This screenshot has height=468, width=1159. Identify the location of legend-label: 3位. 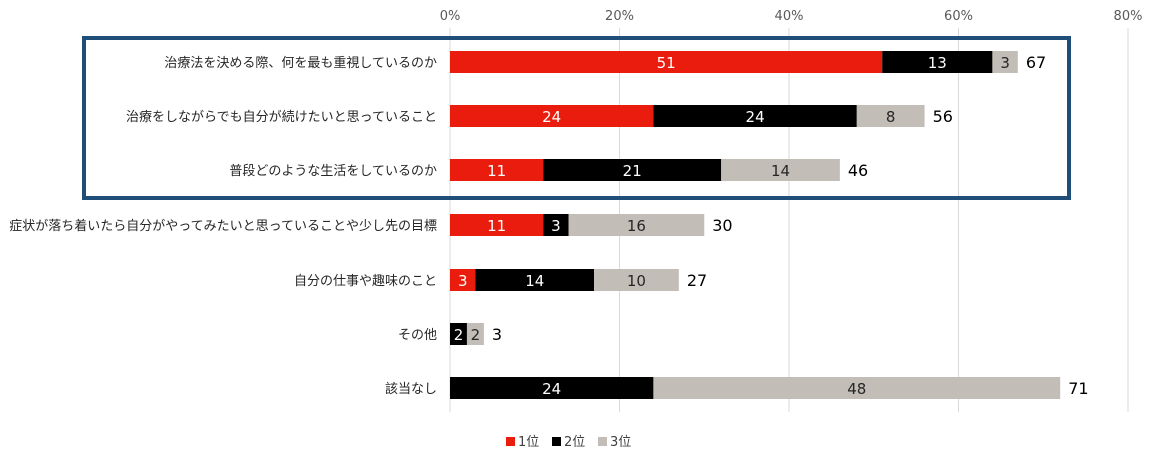
(620, 442).